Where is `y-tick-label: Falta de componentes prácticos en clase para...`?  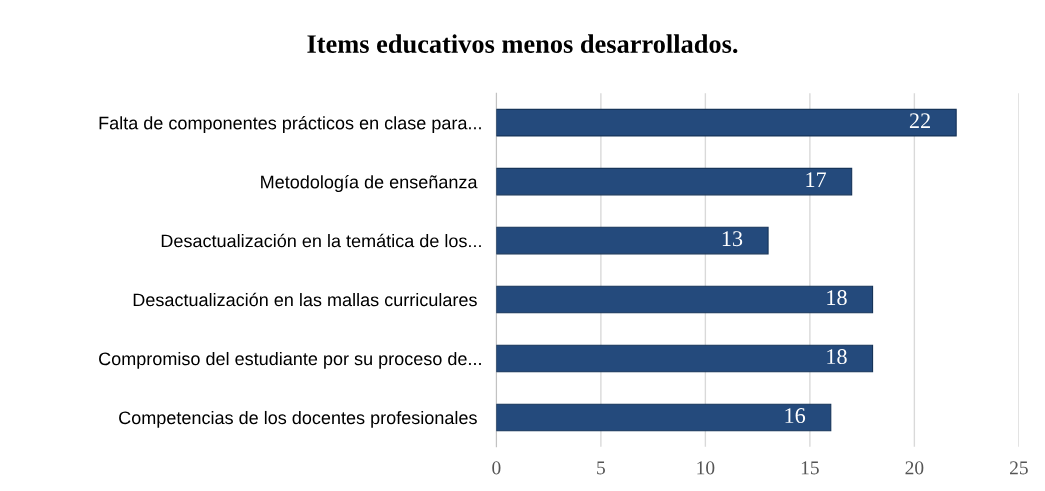 y-tick-label: Falta de componentes prácticos en clase para... is located at coordinates (290, 124).